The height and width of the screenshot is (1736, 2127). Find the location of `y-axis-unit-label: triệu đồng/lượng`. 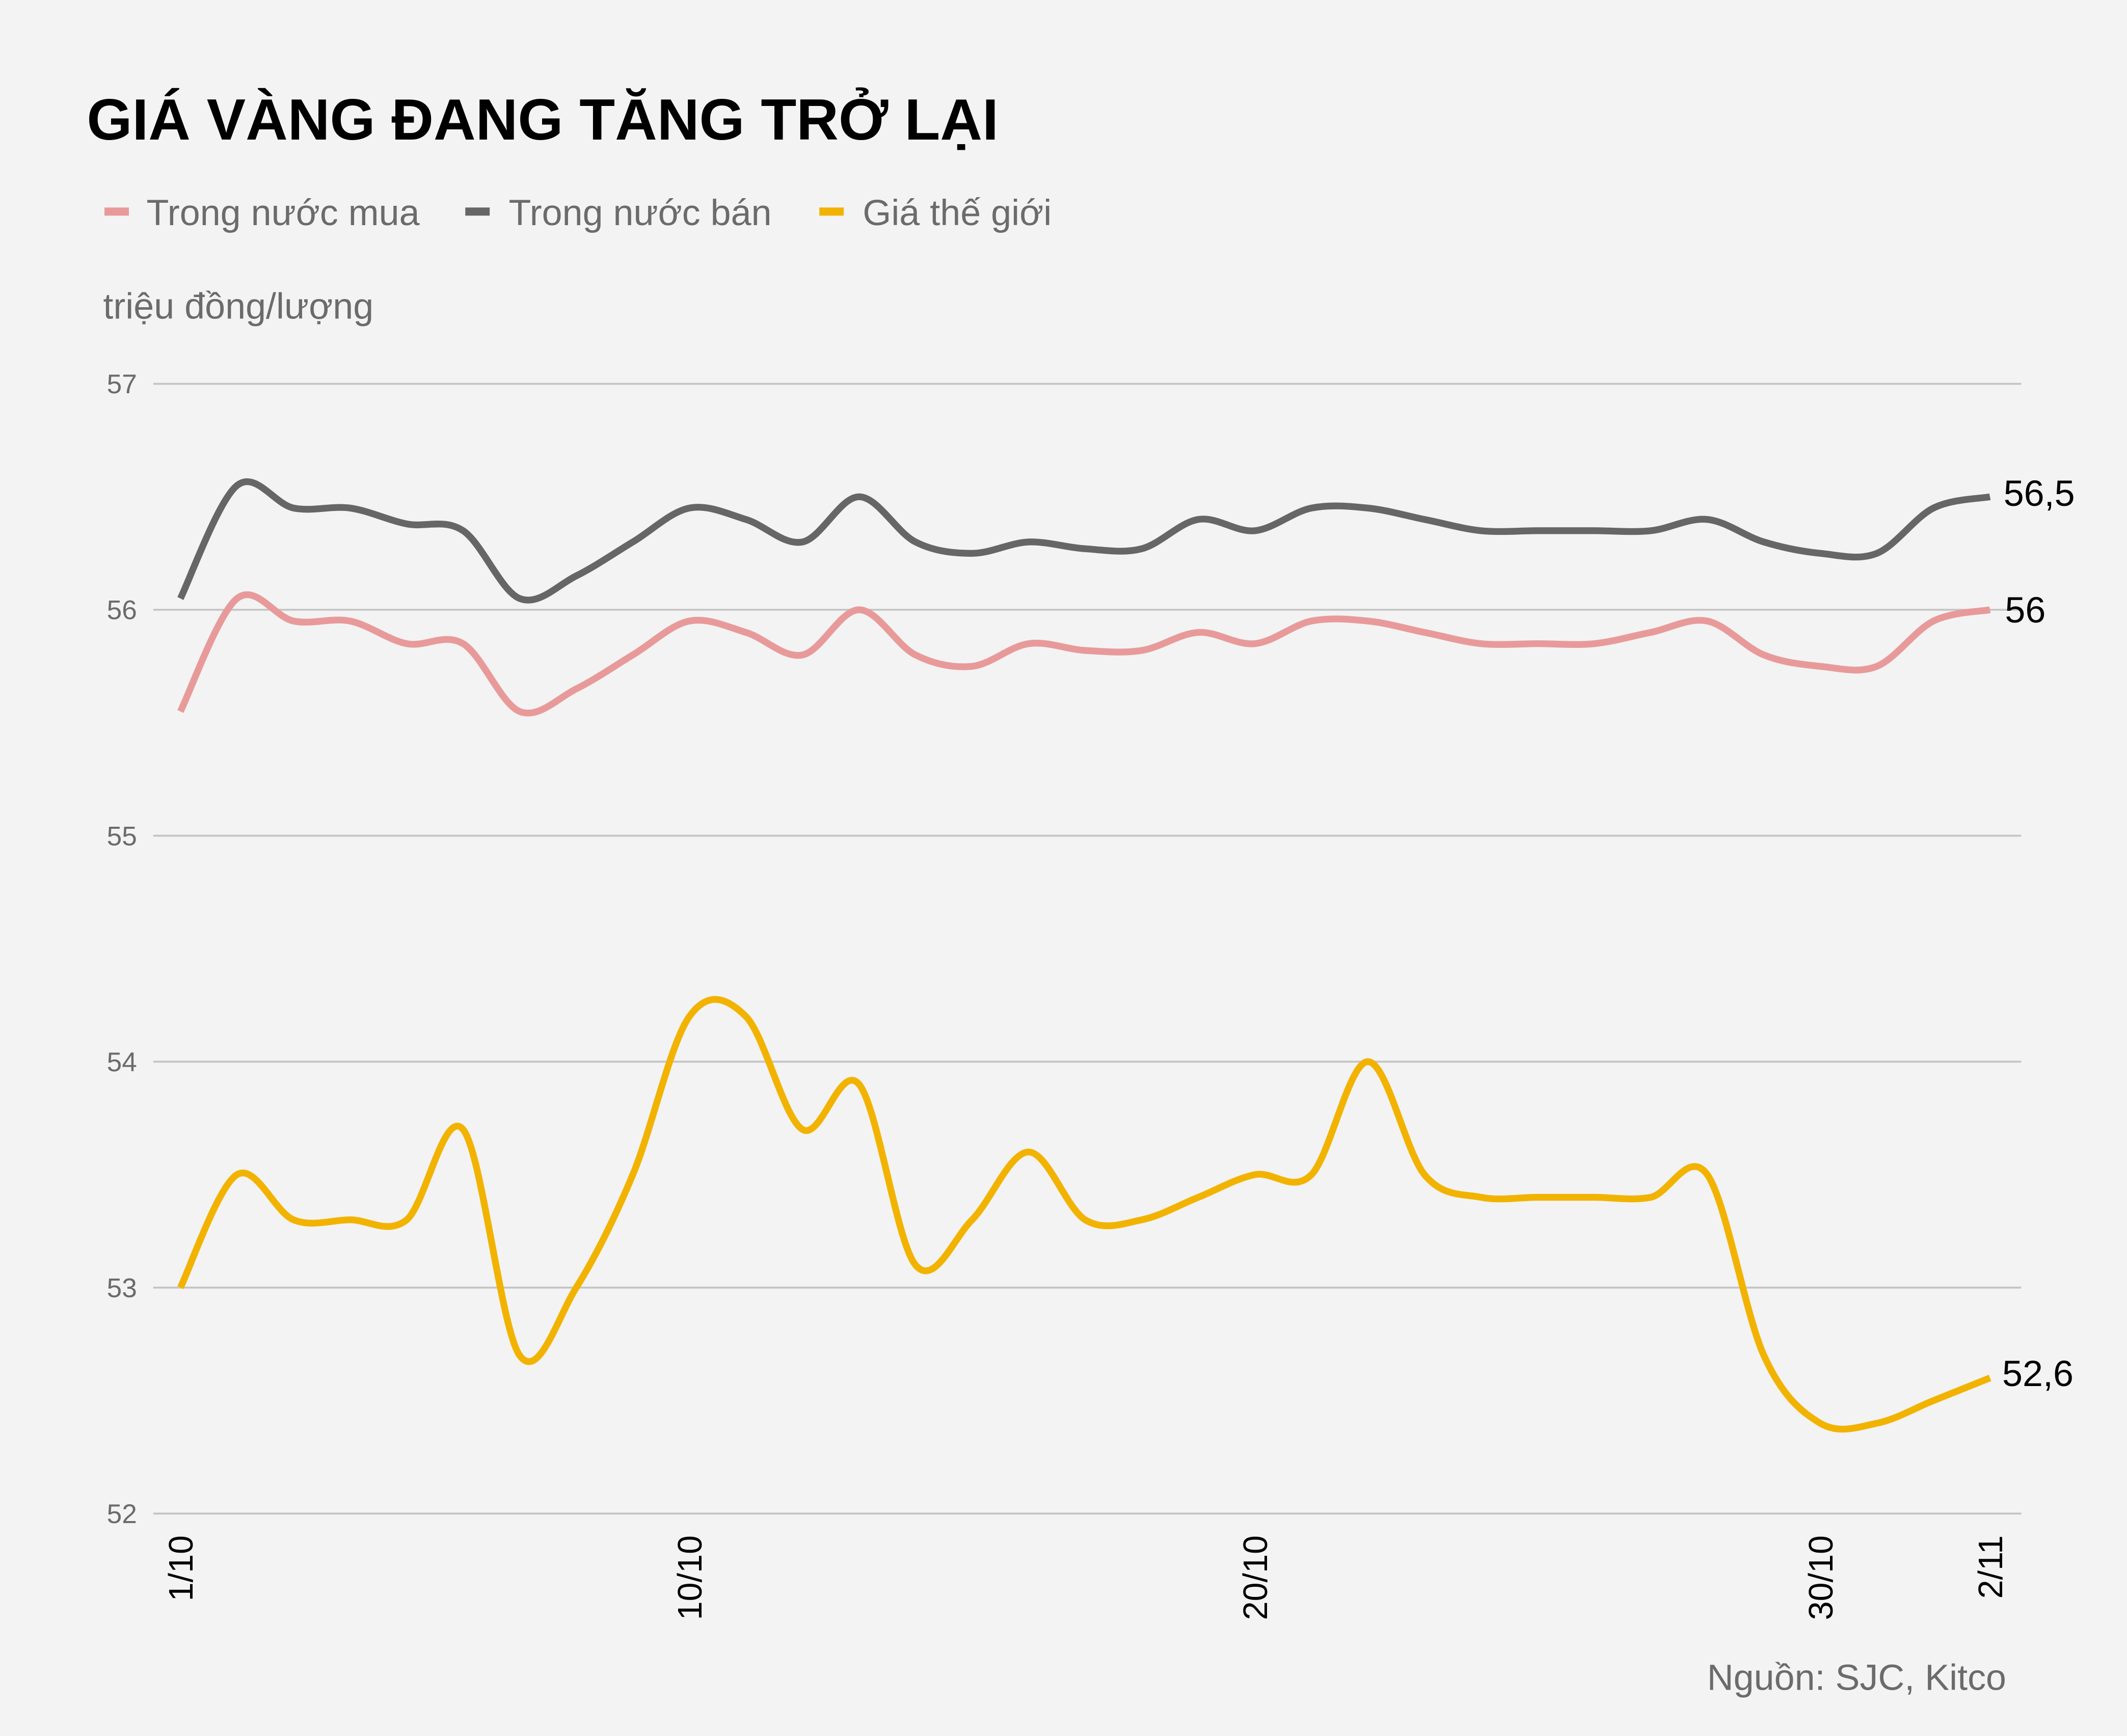

y-axis-unit-label: triệu đồng/lượng is located at coordinates (238, 306).